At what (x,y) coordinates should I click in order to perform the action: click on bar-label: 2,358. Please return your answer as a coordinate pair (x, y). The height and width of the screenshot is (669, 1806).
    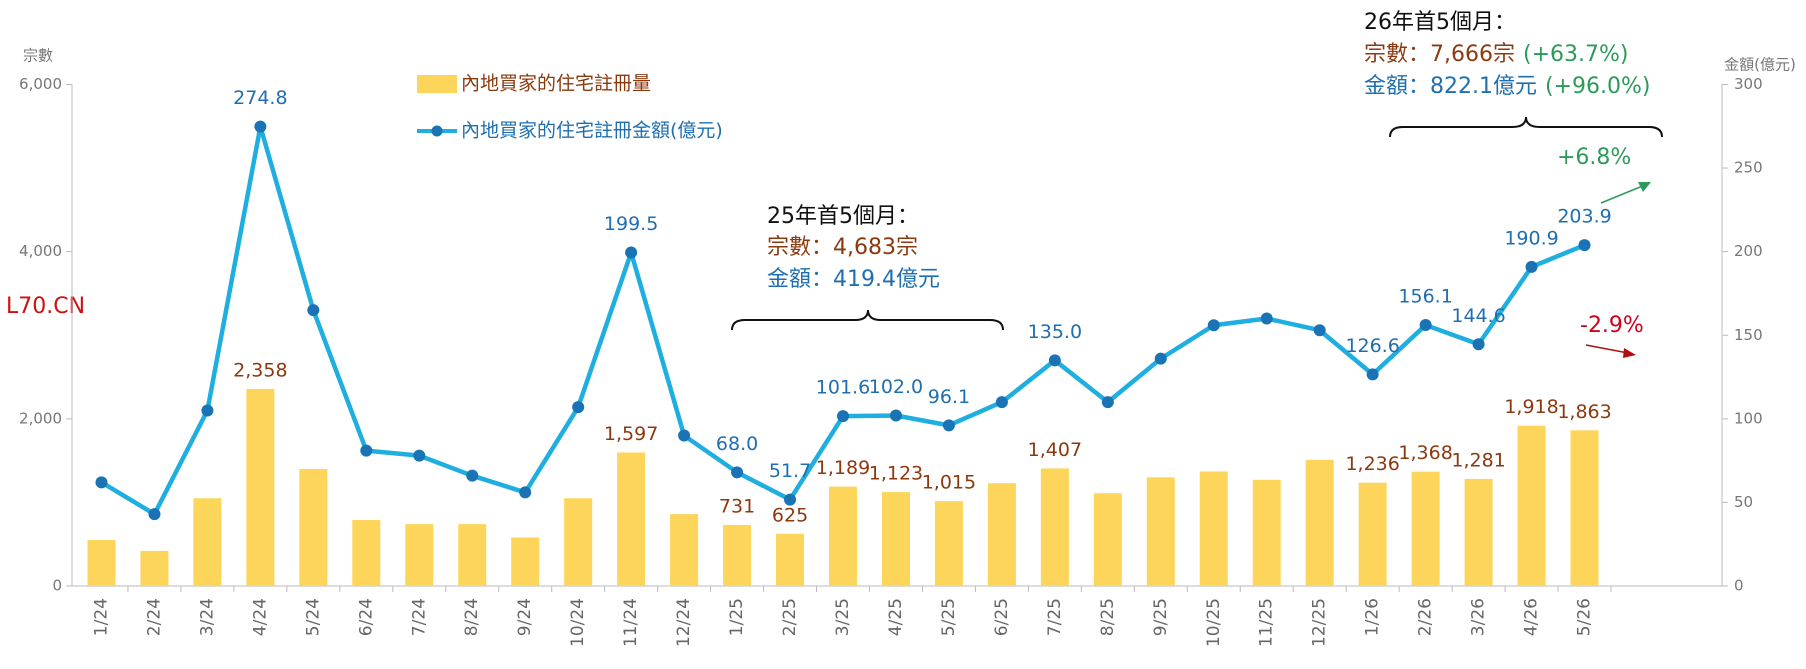
    Looking at the image, I should click on (260, 370).